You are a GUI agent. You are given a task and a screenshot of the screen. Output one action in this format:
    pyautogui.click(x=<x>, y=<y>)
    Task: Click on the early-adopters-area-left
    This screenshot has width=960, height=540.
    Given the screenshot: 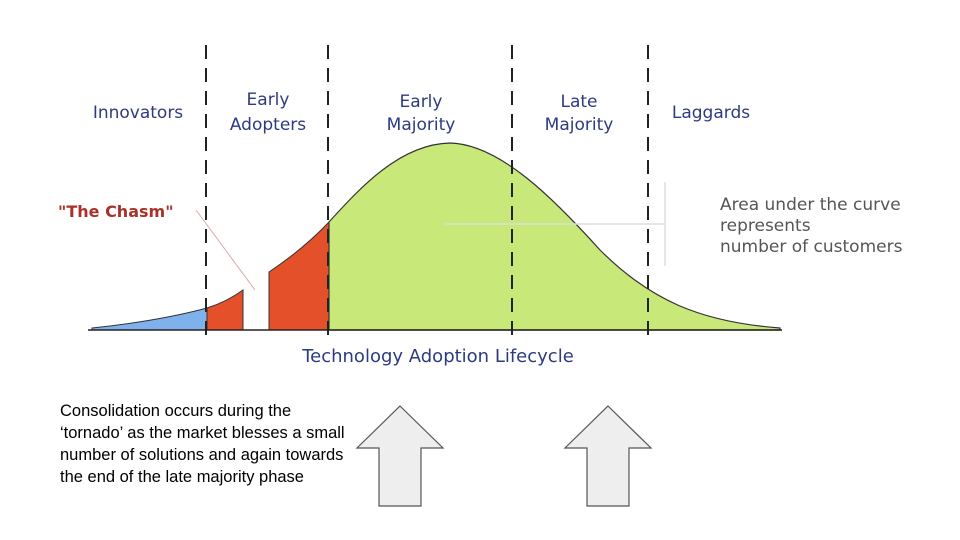 What is the action you would take?
    pyautogui.click(x=225, y=310)
    